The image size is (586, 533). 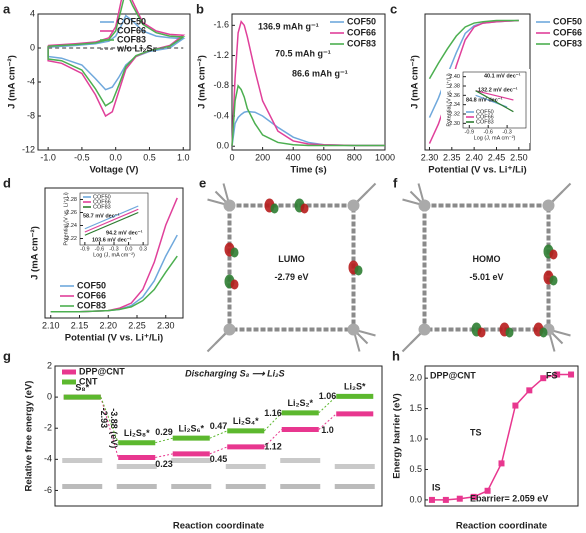 What do you see at coordinates (519, 157) in the screenshot?
I see `x-tick-label: 2.50` at bounding box center [519, 157].